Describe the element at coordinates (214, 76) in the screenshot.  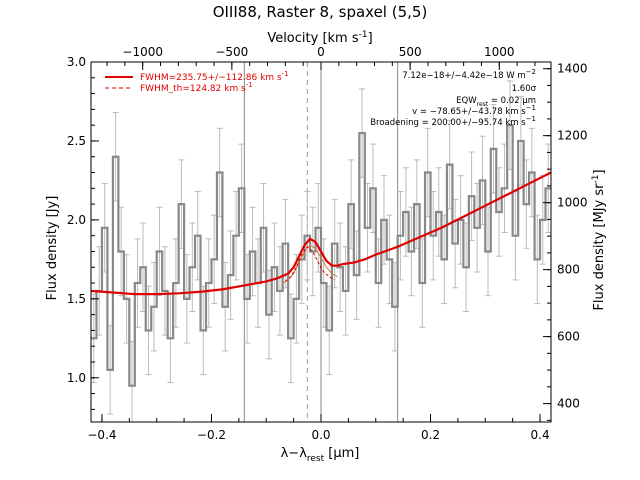
I see `legend-entry-fwhm: FWHM=235.75+/−112.86 km s-1` at that location.